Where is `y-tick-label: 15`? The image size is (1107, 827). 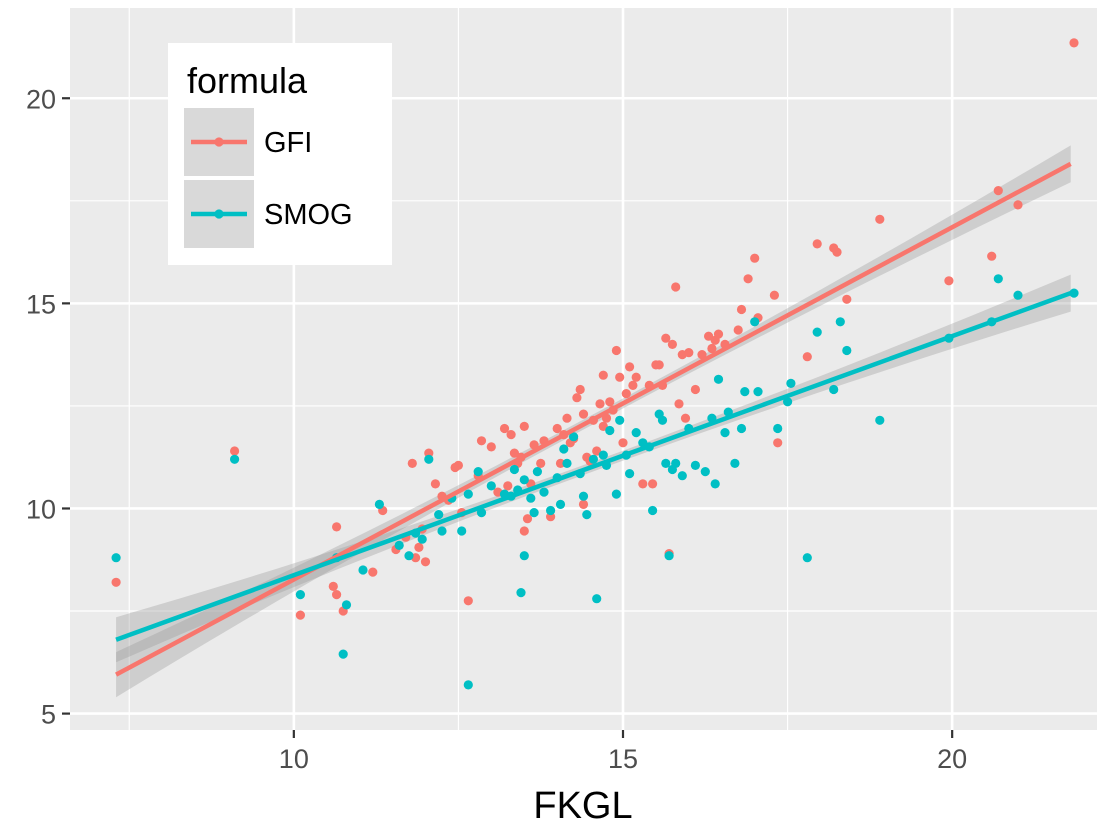
y-tick-label: 15 is located at coordinates (41, 304).